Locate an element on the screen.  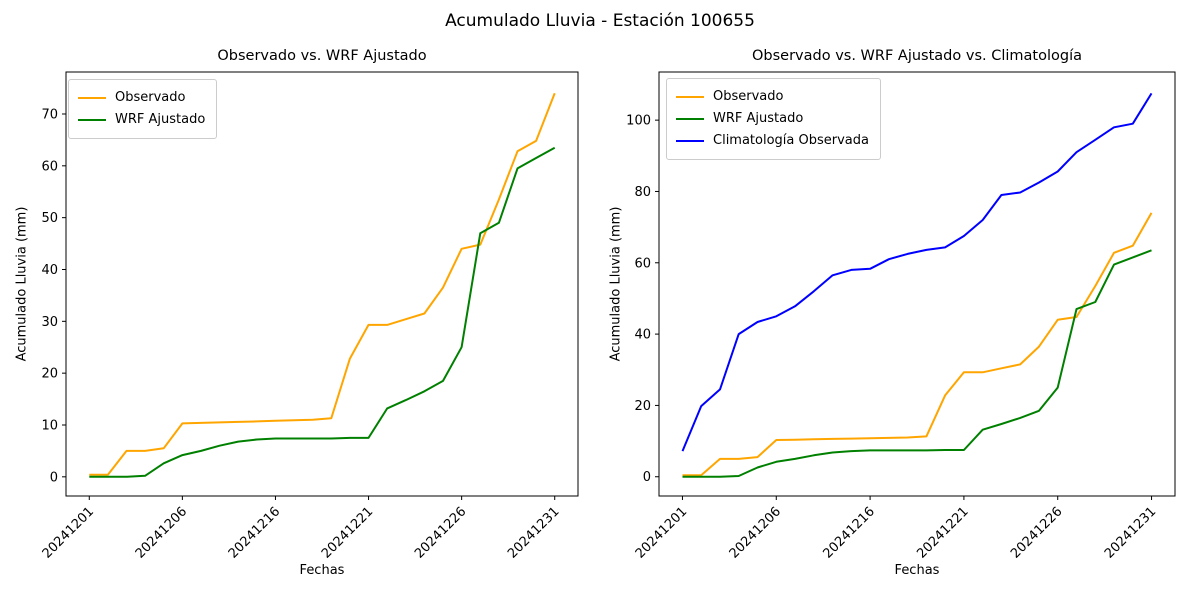
svg-text: 50 is located at coordinates (49, 218).